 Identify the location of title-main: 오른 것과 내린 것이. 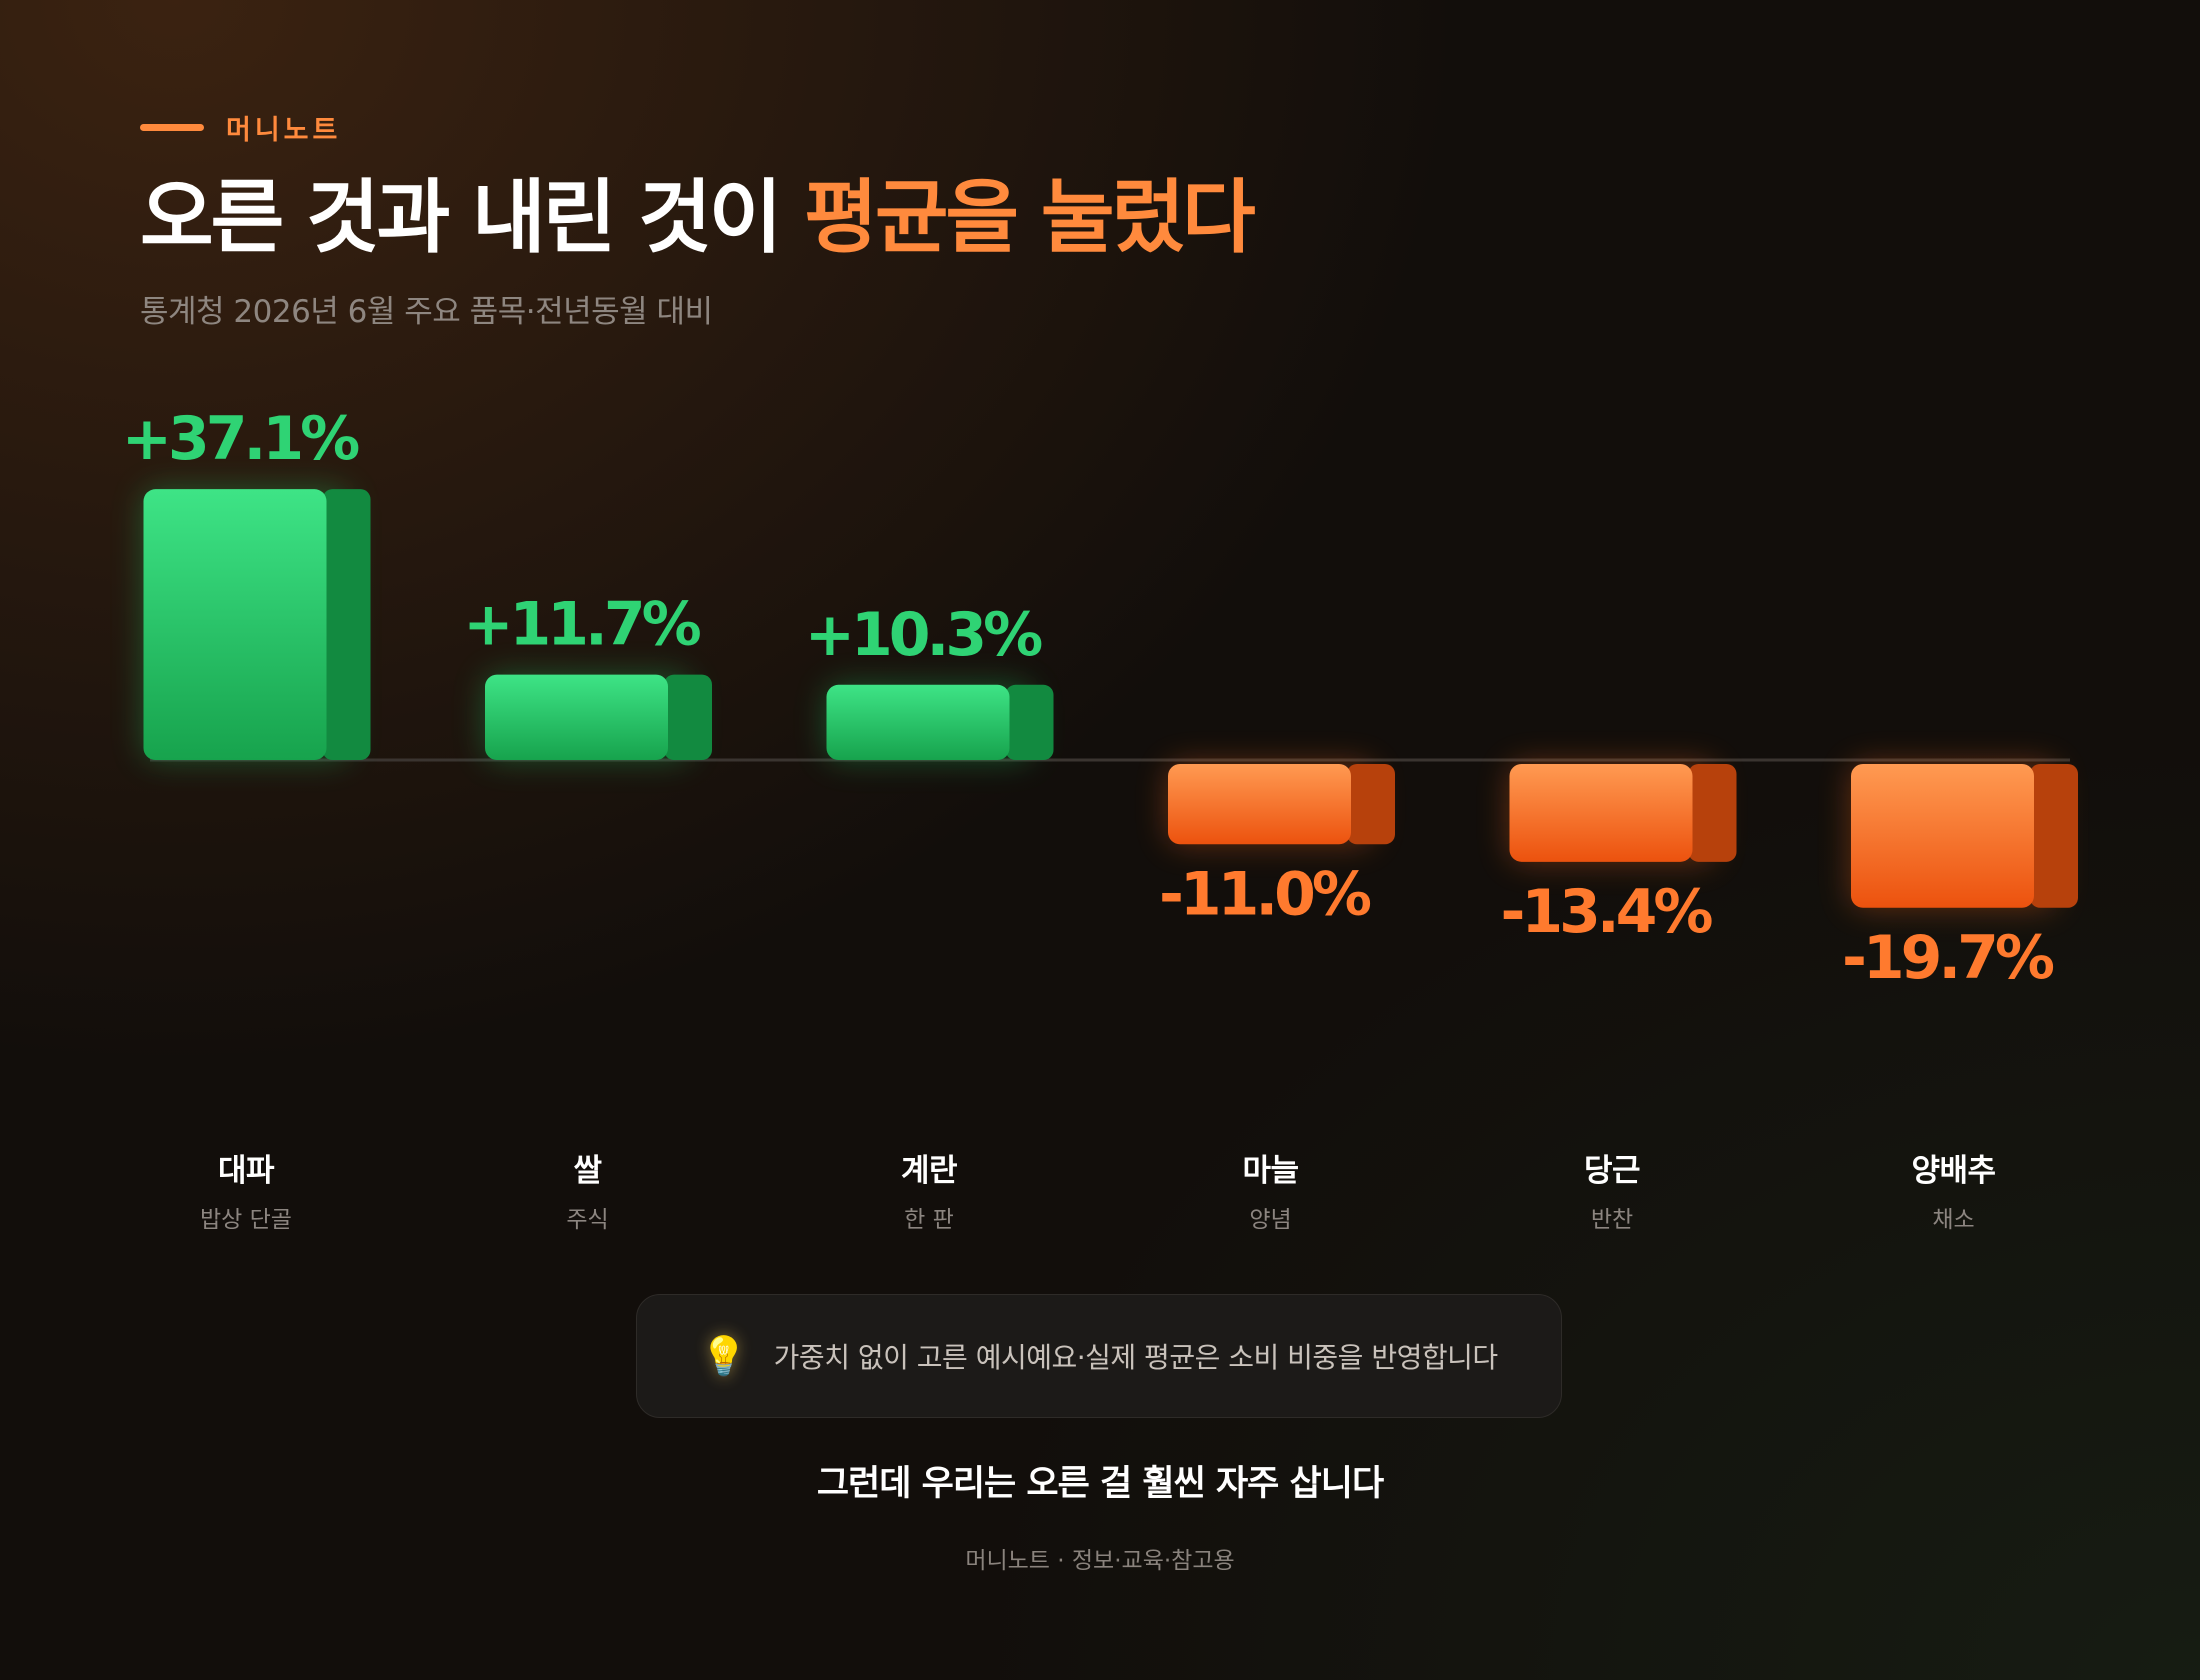
(461, 217).